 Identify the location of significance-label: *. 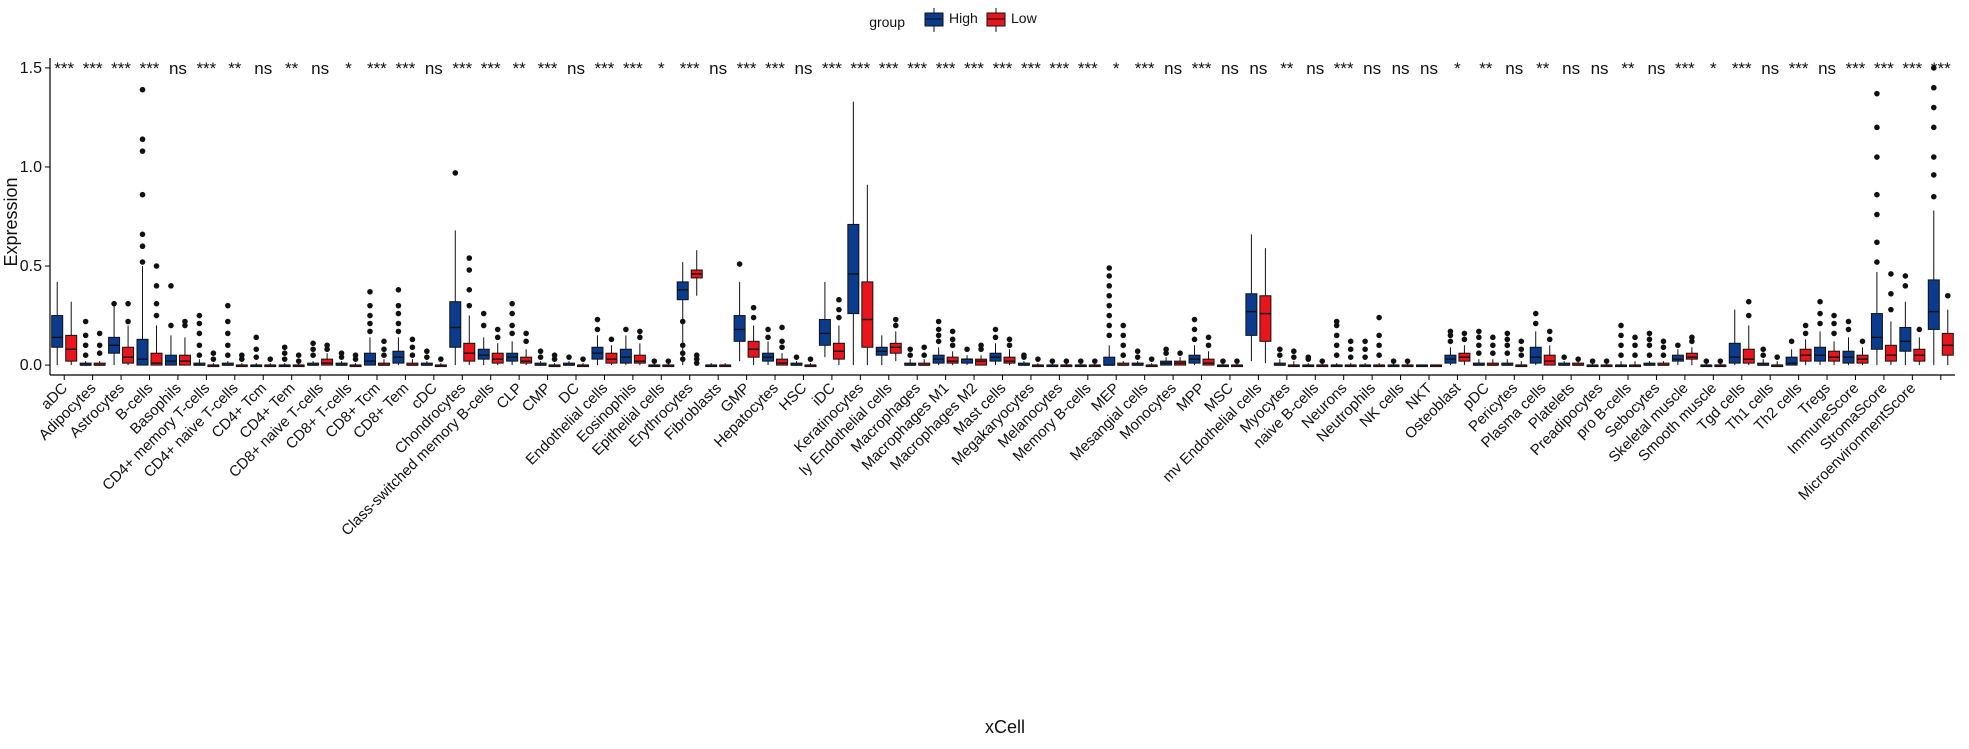
(1116, 68).